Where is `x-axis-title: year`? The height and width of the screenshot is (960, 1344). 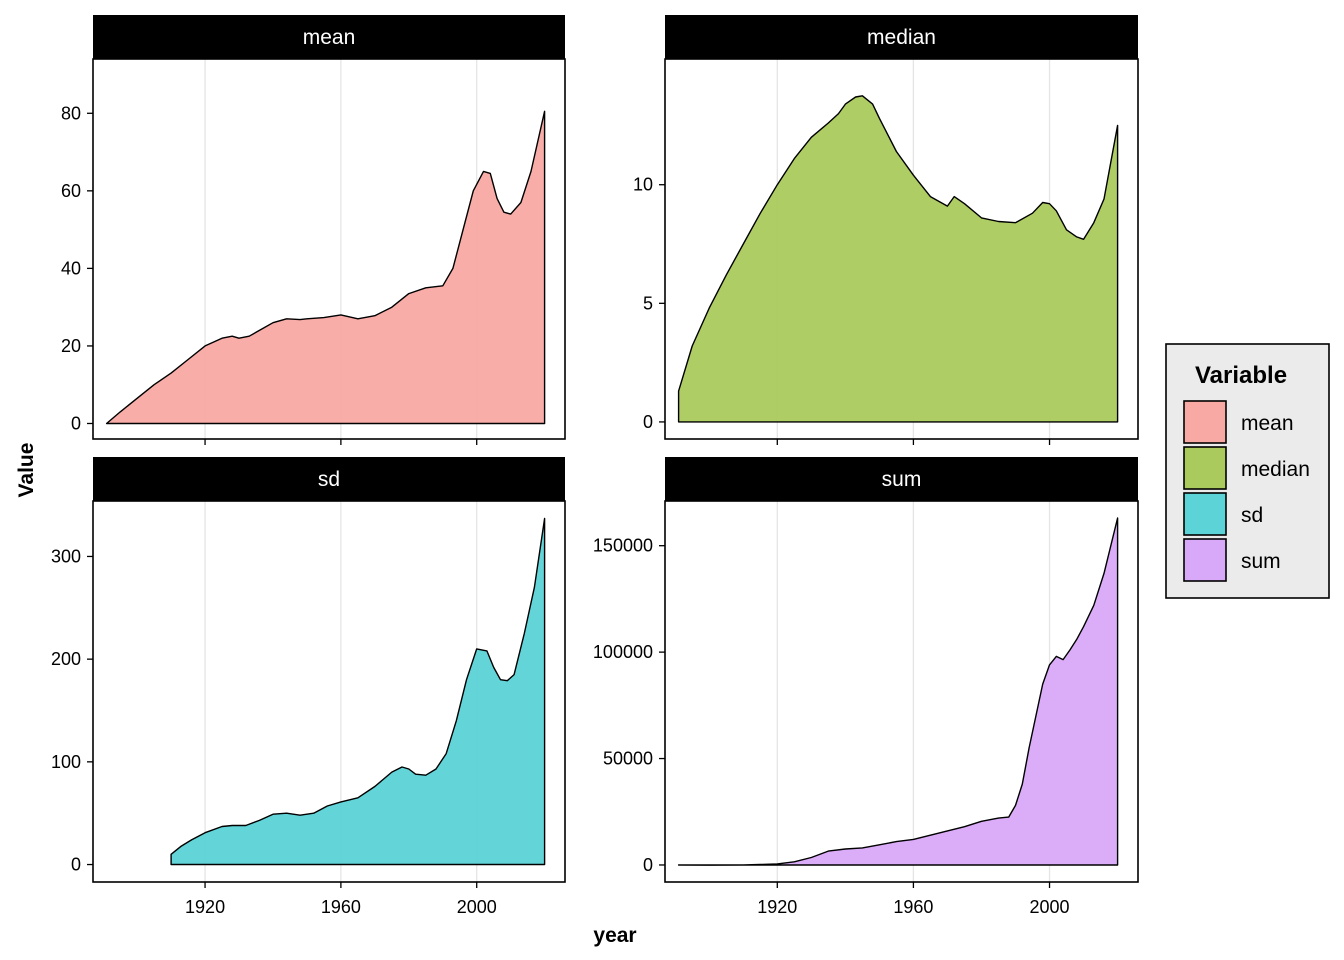
x-axis-title: year is located at coordinates (614, 935).